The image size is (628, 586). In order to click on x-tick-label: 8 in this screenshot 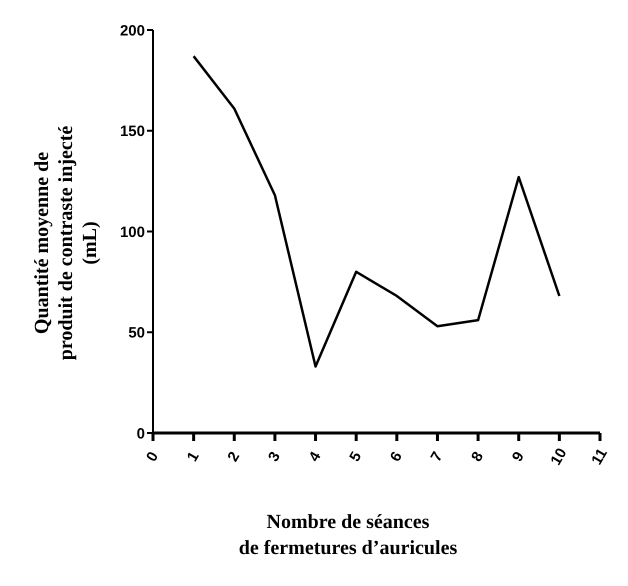, I will do `click(478, 456)`.